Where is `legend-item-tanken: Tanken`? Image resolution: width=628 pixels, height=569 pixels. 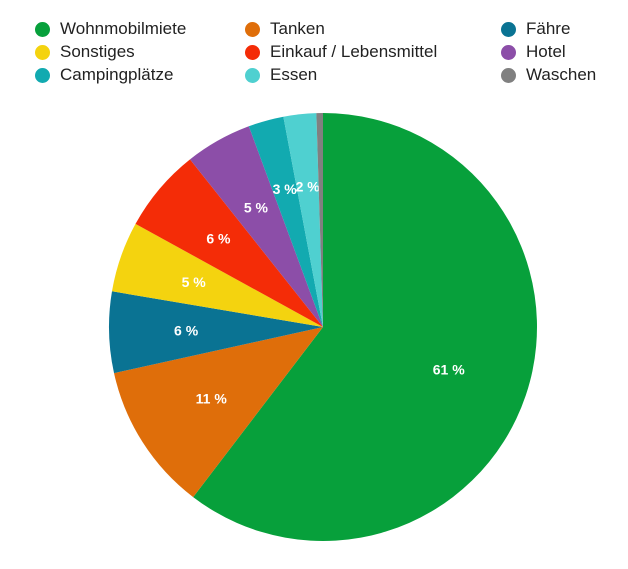 legend-item-tanken: Tanken is located at coordinates (285, 29).